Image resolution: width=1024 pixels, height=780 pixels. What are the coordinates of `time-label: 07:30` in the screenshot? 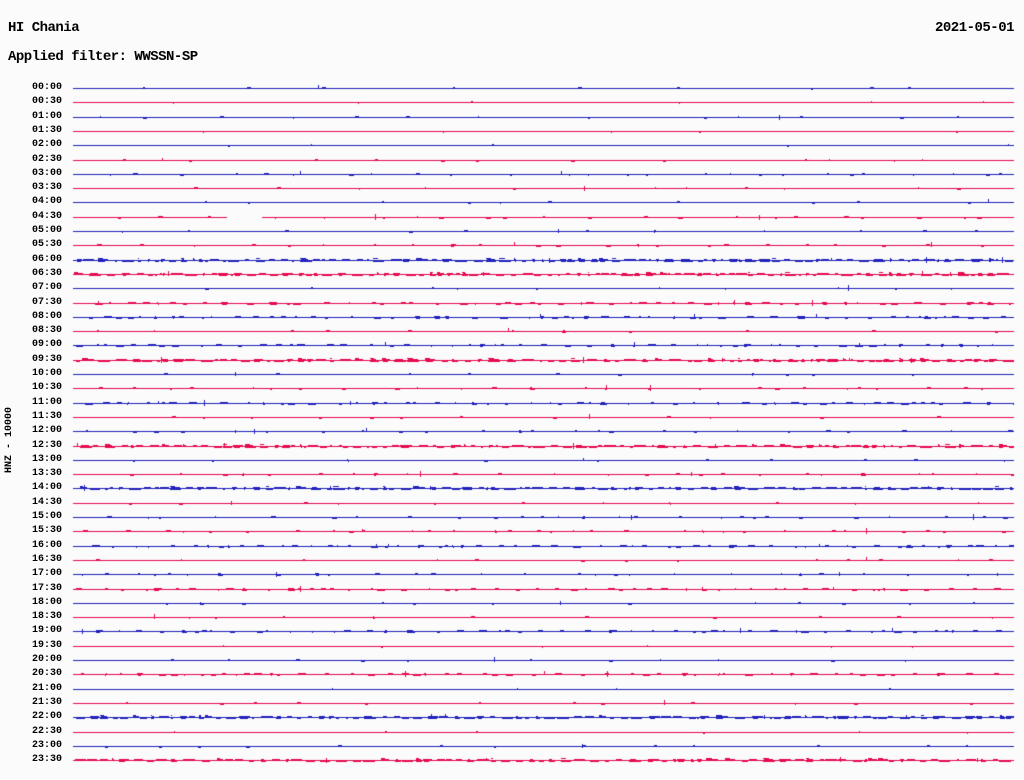 It's located at (46, 302).